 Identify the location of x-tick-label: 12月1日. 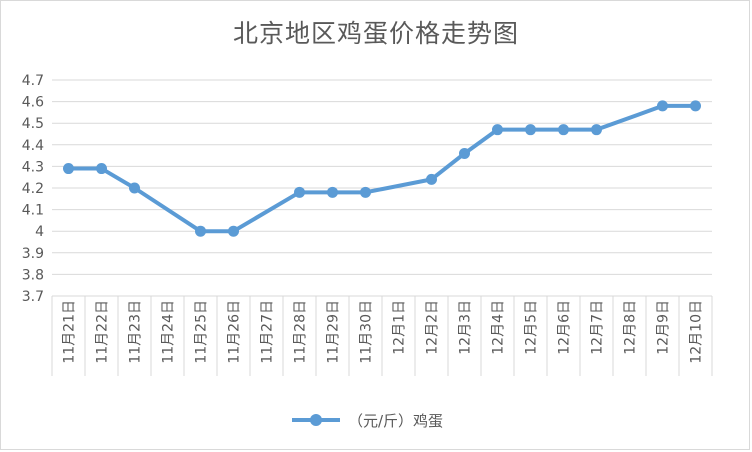
(400, 327).